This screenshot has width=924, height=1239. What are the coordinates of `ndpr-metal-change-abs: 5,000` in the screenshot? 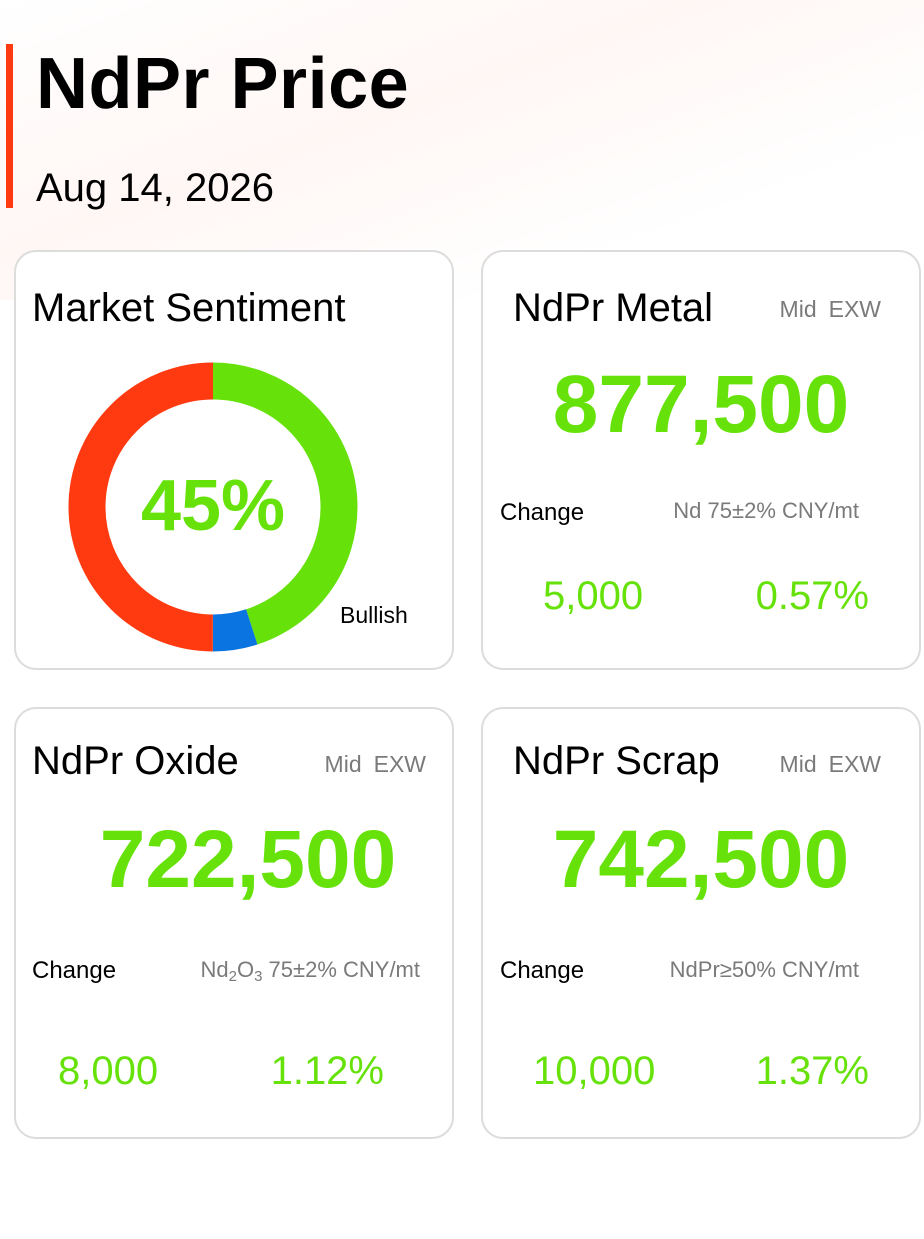 It's located at (593, 596).